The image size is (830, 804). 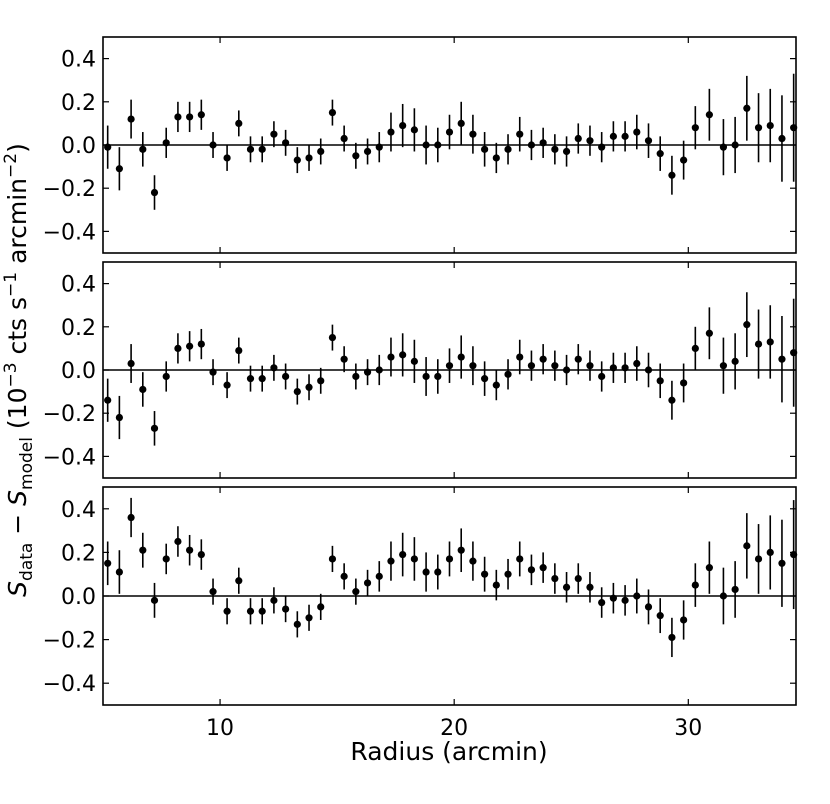 I want to click on y-label-exp1: −3, so click(x=11, y=374).